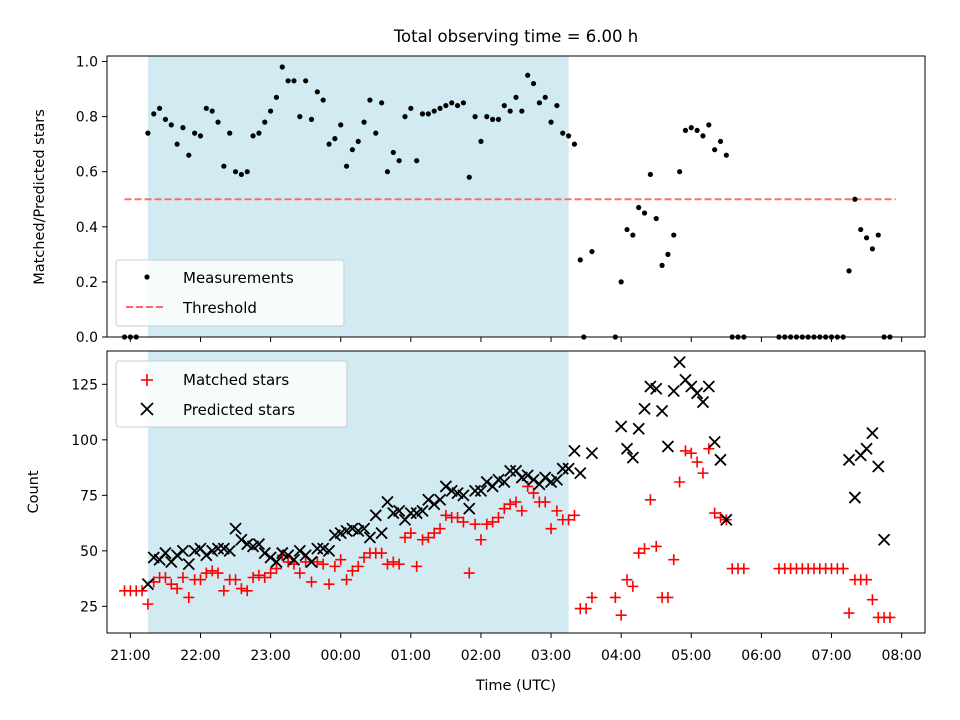 The height and width of the screenshot is (720, 960). What do you see at coordinates (515, 36) in the screenshot?
I see `figure-title: Total observing time = 6.00 h` at bounding box center [515, 36].